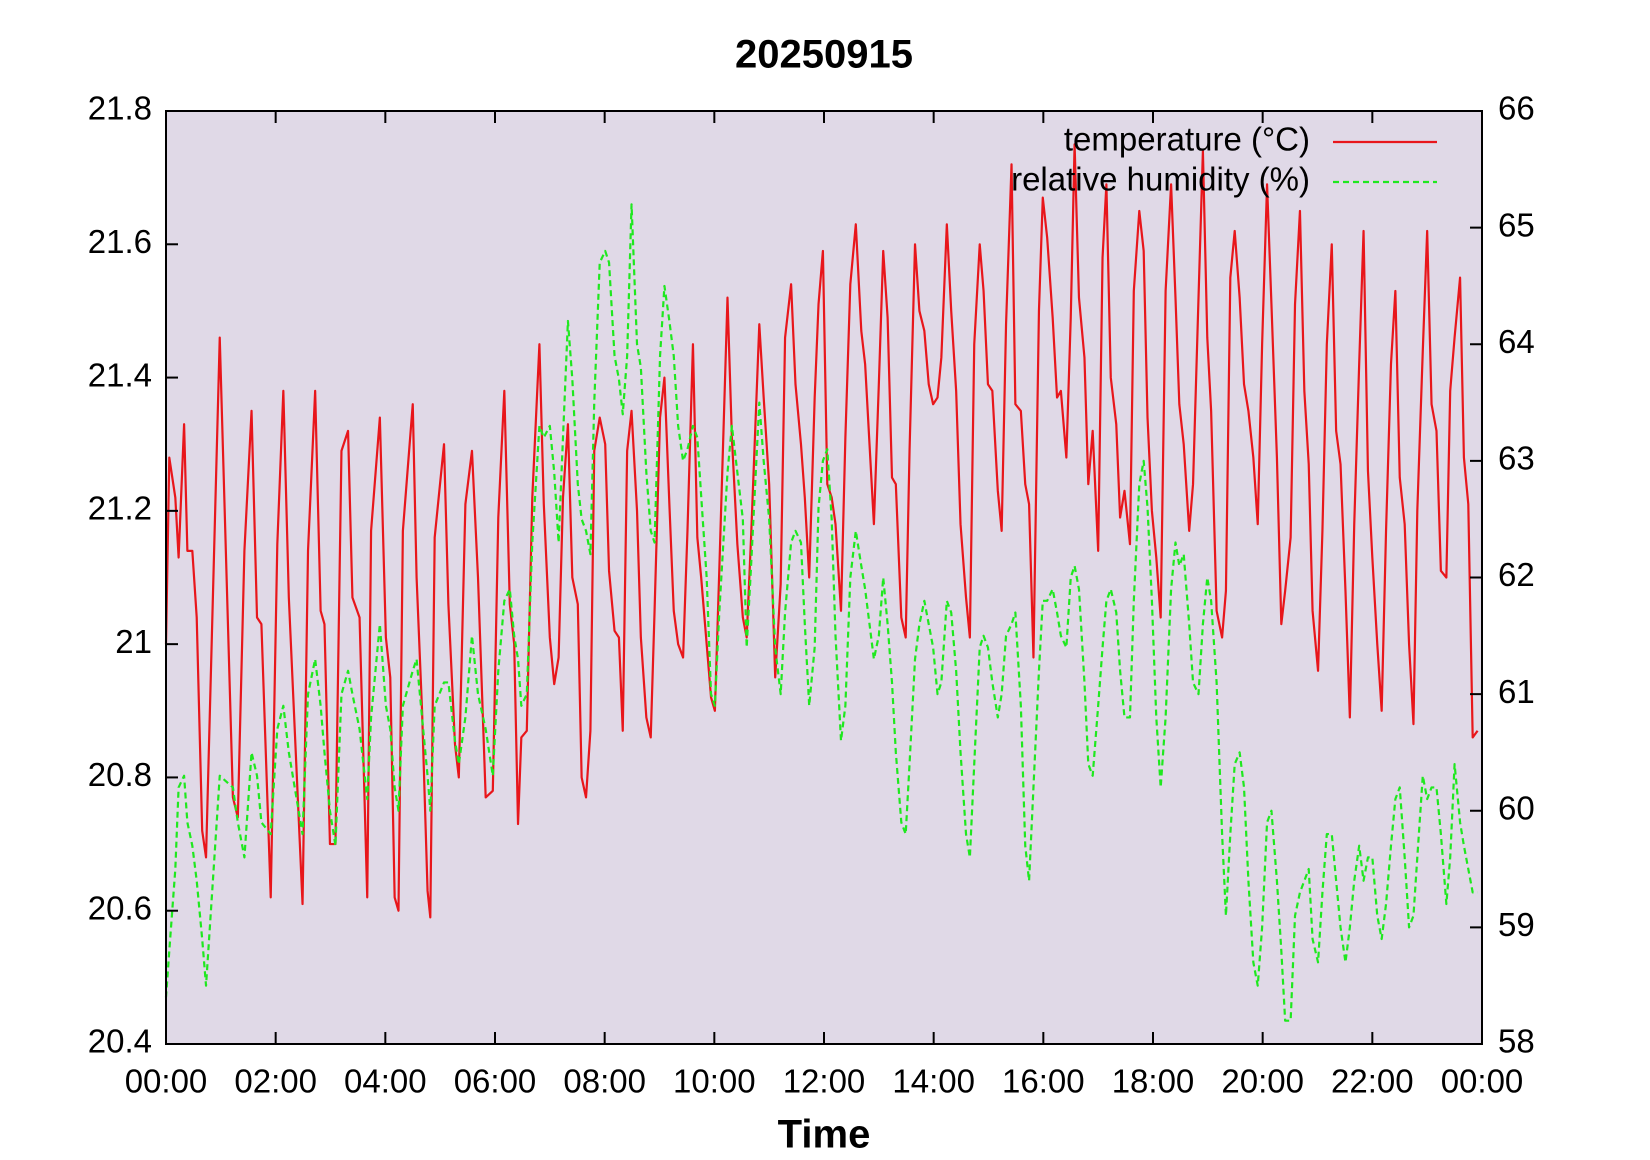 The image size is (1650, 1160). What do you see at coordinates (824, 1081) in the screenshot?
I see `x-tick-label: 12:00` at bounding box center [824, 1081].